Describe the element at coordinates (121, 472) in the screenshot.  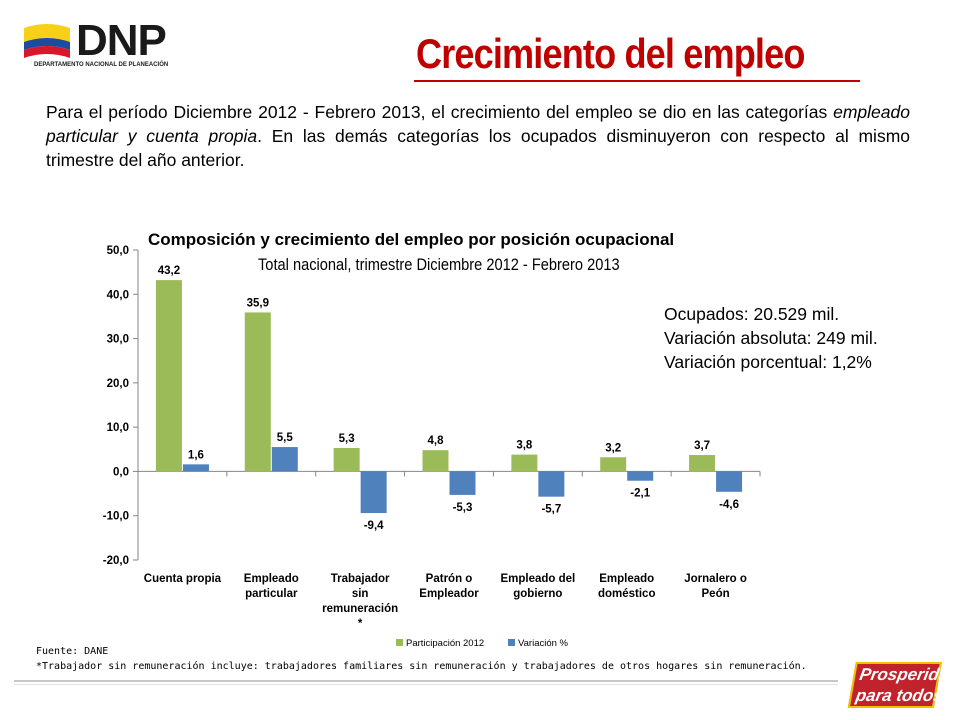
I see `y-tick-label: 0,0` at that location.